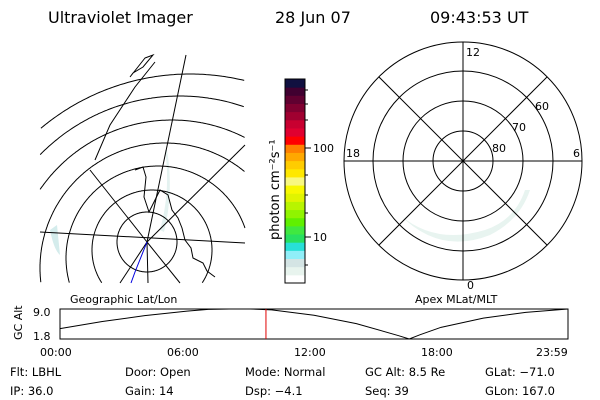 The image size is (600, 400). What do you see at coordinates (274, 391) in the screenshot?
I see `info-field: Dsp: −4.1` at bounding box center [274, 391].